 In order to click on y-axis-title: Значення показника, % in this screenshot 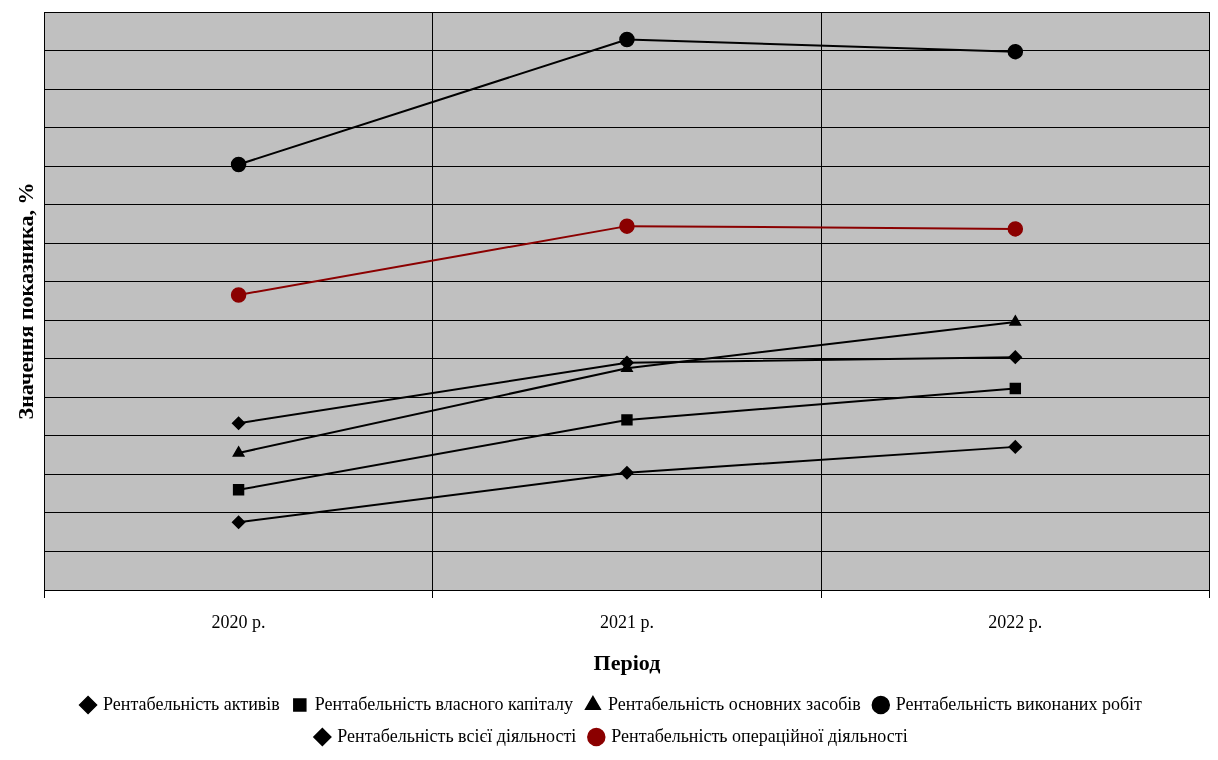, I will do `click(25, 301)`.